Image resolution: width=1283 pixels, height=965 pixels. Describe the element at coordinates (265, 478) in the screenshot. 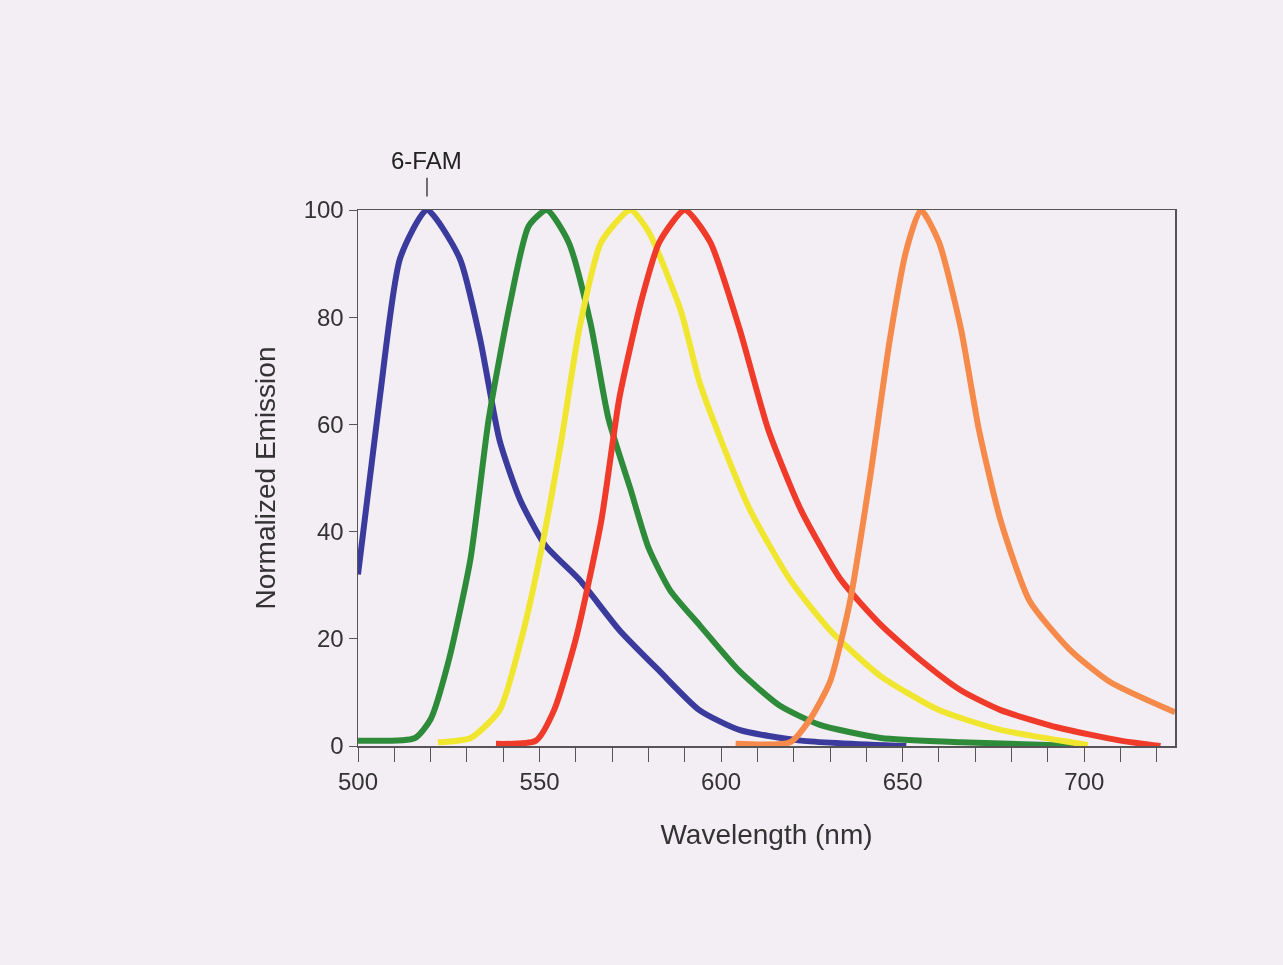

I see `y-axis-title: Normalized Emission` at that location.